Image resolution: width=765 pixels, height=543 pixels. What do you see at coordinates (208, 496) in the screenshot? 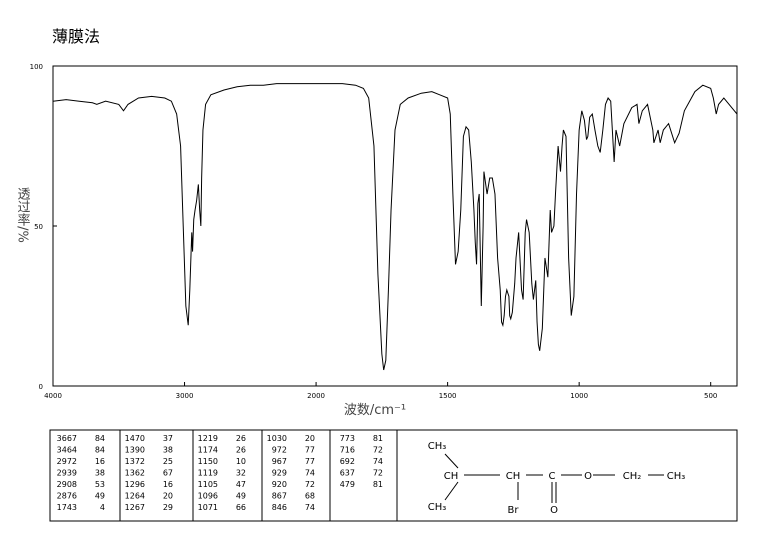
I see `wavenumber: 1096` at bounding box center [208, 496].